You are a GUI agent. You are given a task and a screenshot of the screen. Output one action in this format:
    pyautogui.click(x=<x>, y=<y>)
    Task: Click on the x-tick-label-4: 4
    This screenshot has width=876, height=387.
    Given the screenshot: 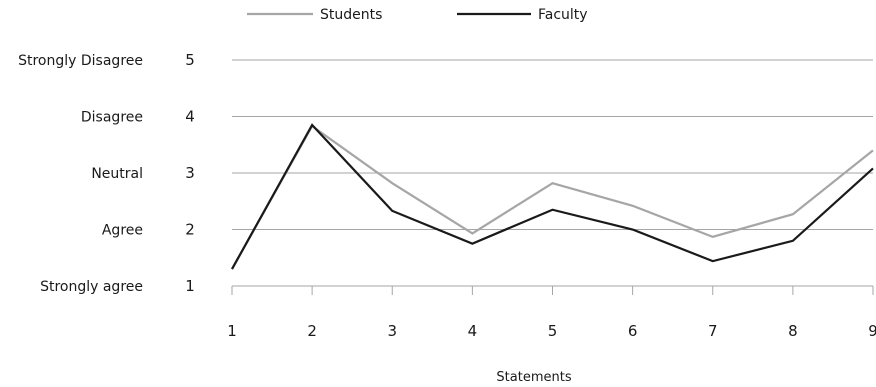 What is the action you would take?
    pyautogui.click(x=473, y=331)
    